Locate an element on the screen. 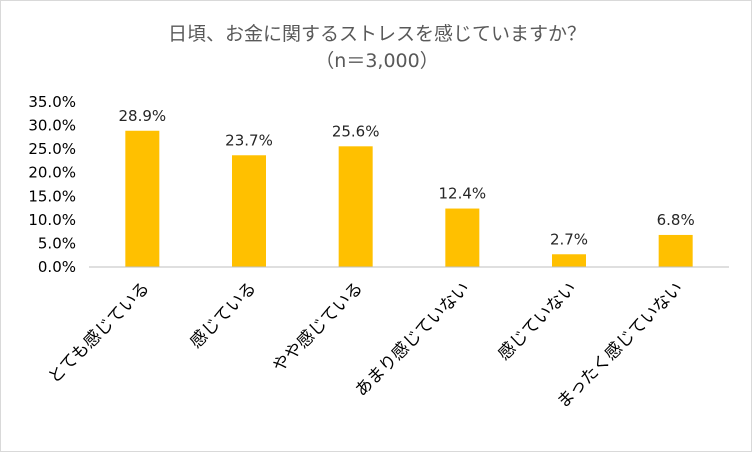  y-tick-label: 25.0% is located at coordinates (52, 149).